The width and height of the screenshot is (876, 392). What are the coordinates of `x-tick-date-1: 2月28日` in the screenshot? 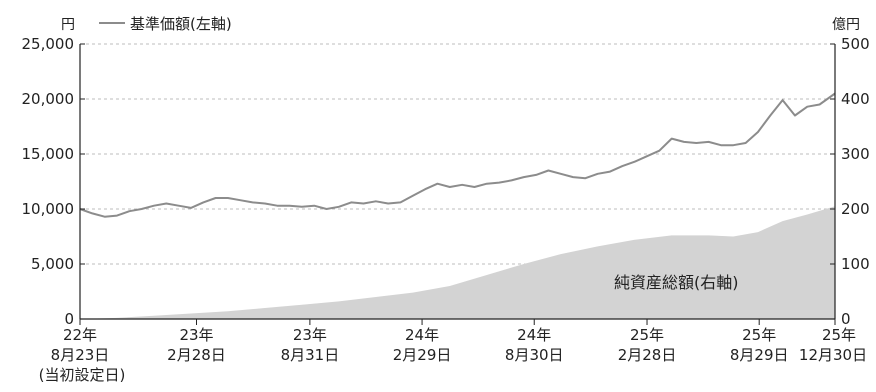 It's located at (196, 355).